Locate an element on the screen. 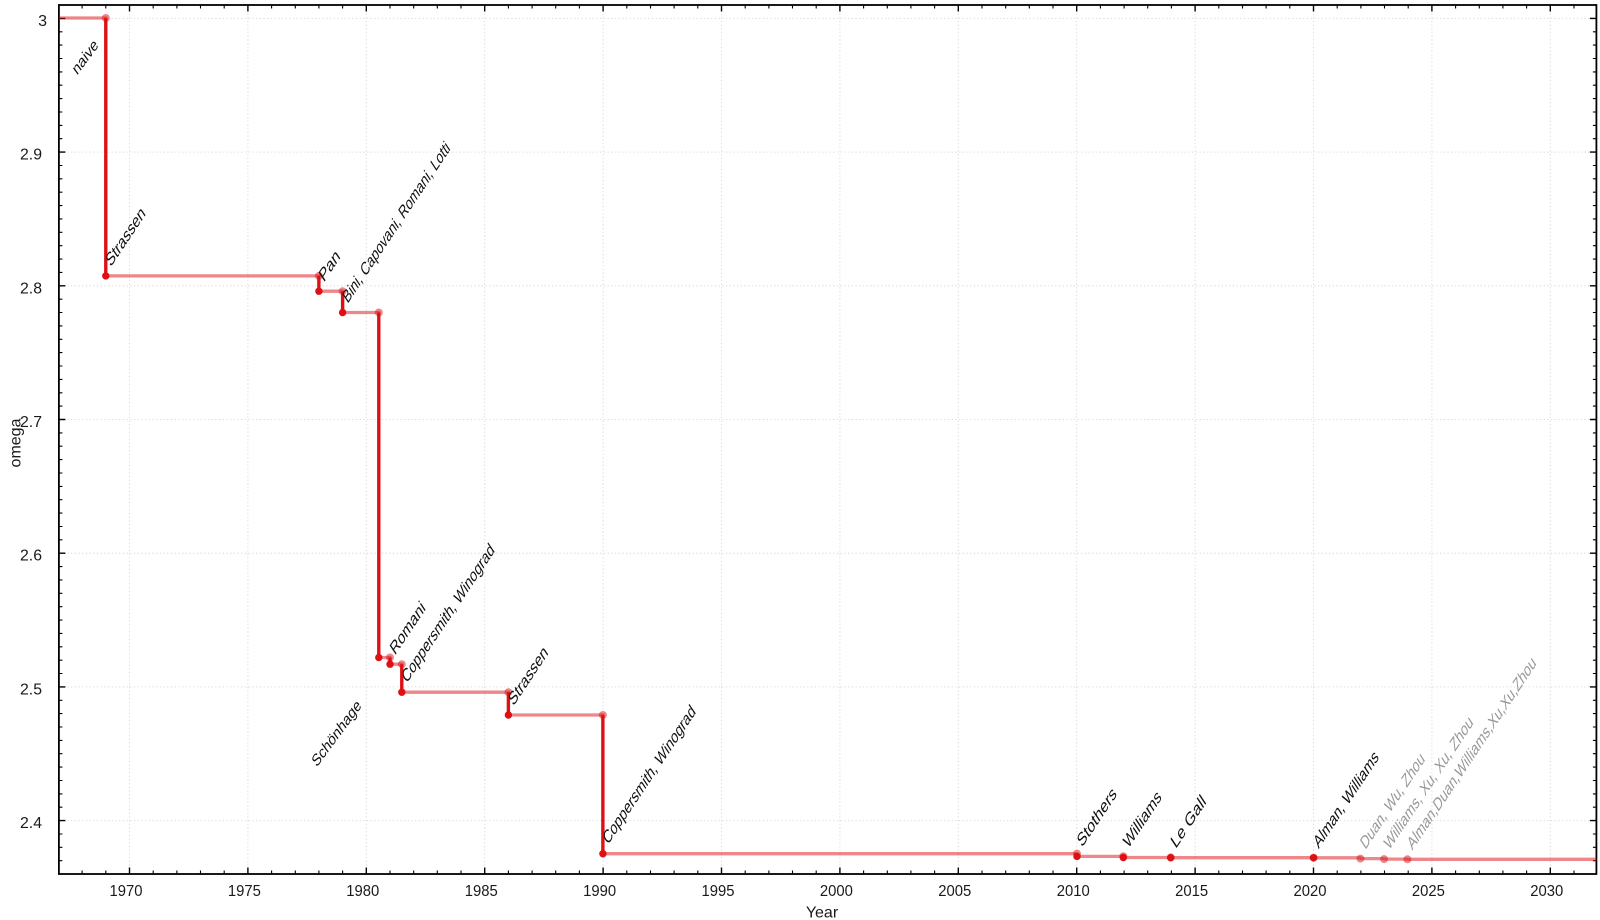  svg-text: 1980 is located at coordinates (362, 891).